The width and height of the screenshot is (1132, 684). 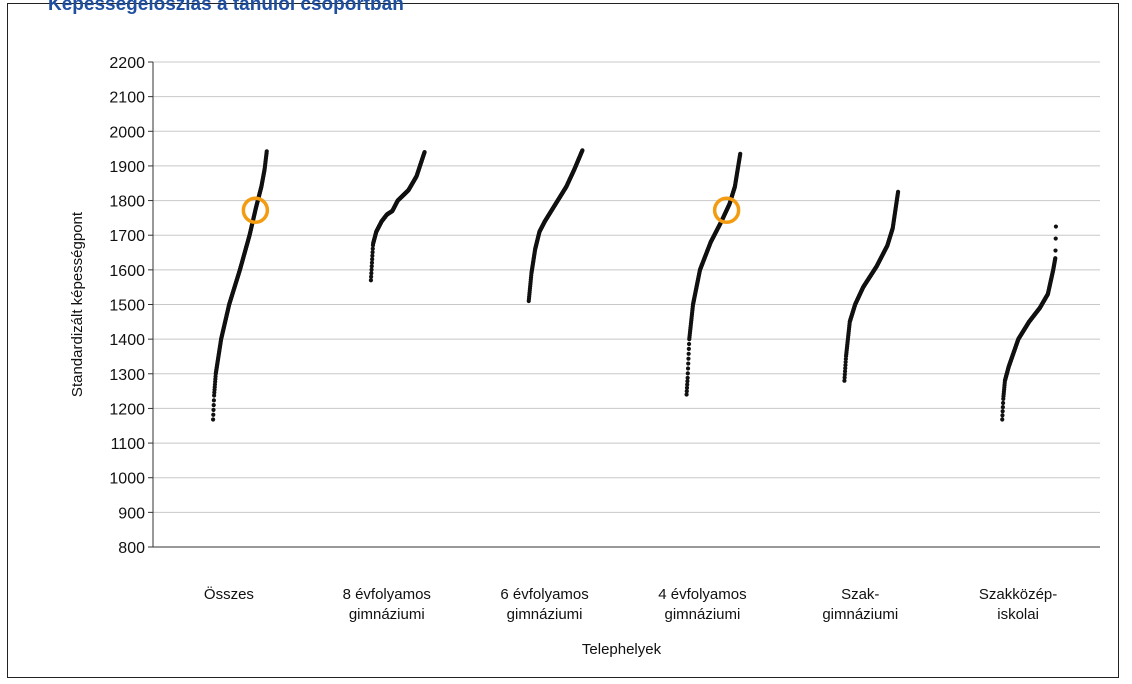 I want to click on x-axis-title: Telephelyek, so click(x=622, y=649).